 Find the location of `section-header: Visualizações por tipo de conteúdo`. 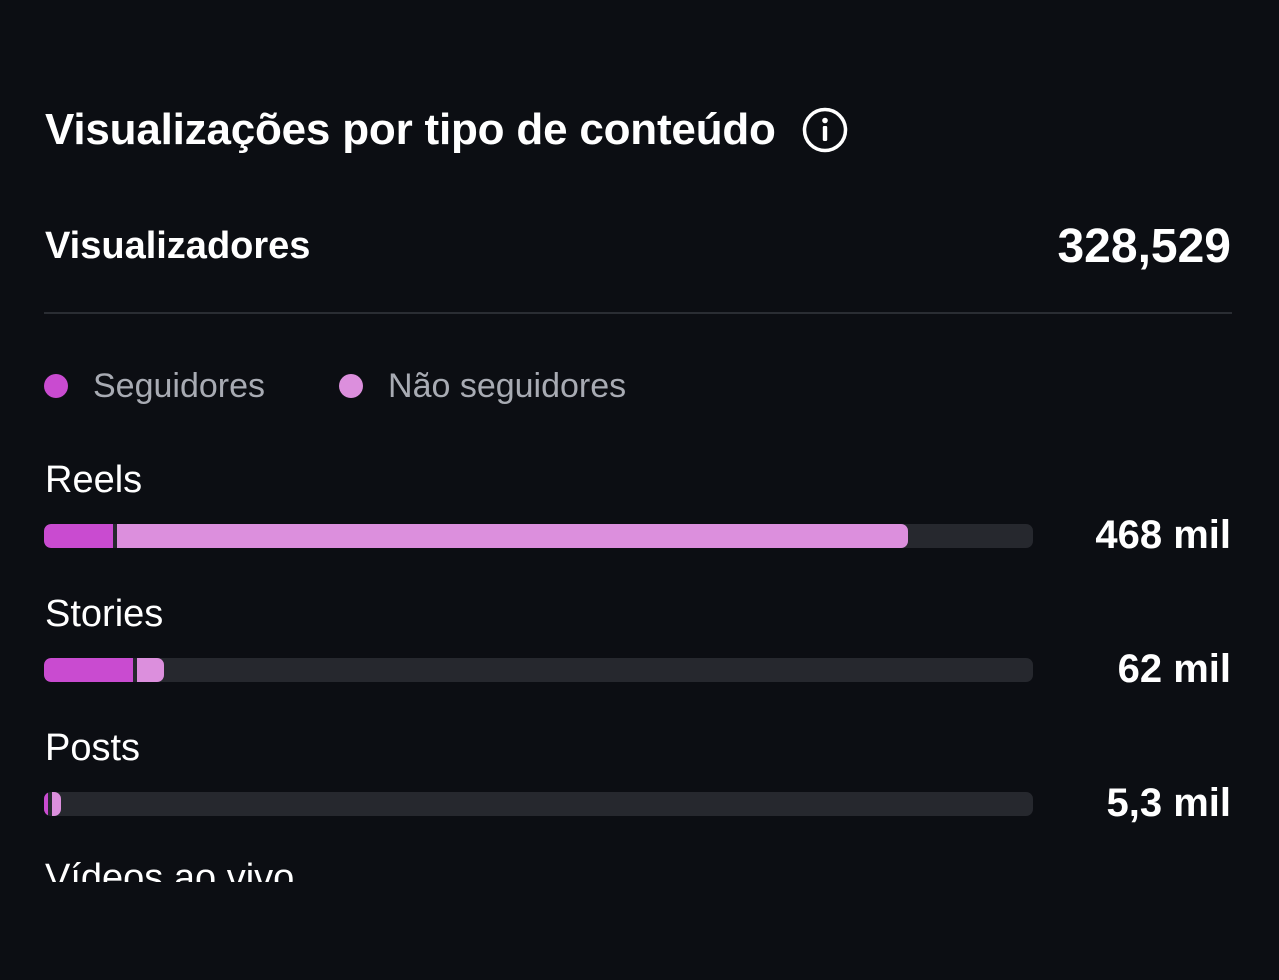

section-header: Visualizações por tipo de conteúdo is located at coordinates (446, 130).